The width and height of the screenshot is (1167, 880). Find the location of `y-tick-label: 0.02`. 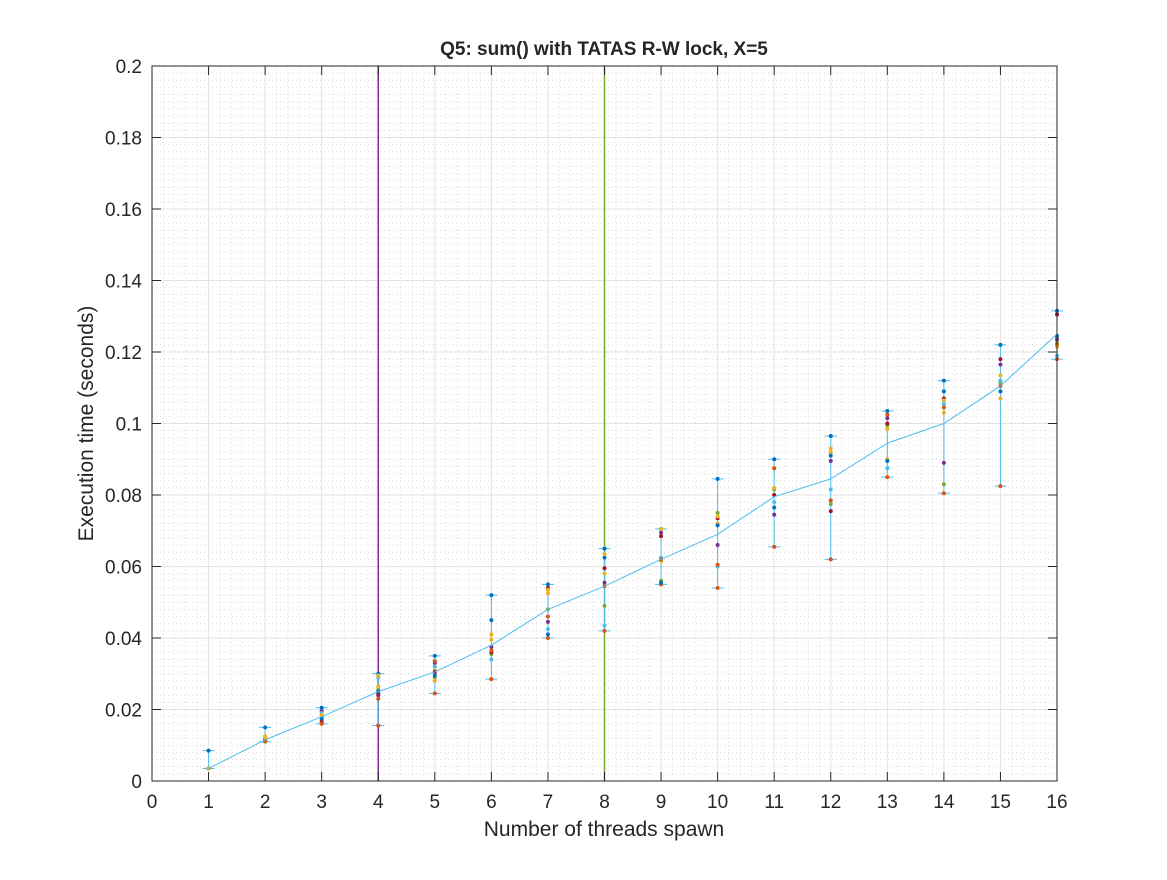

y-tick-label: 0.02 is located at coordinates (123, 711).